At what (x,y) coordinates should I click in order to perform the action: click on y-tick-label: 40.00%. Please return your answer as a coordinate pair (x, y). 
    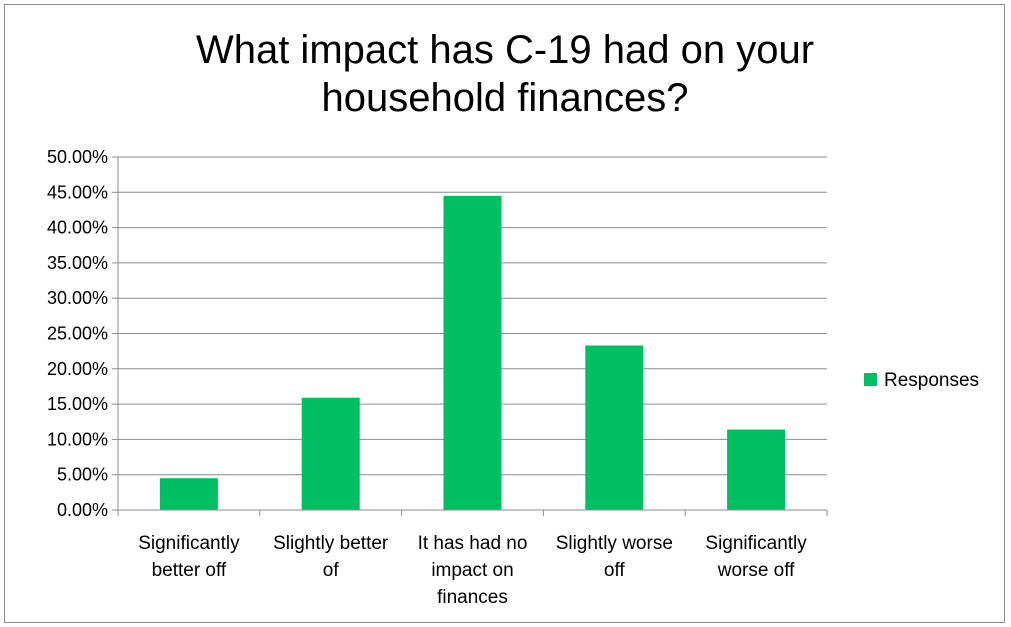
    Looking at the image, I should click on (77, 228).